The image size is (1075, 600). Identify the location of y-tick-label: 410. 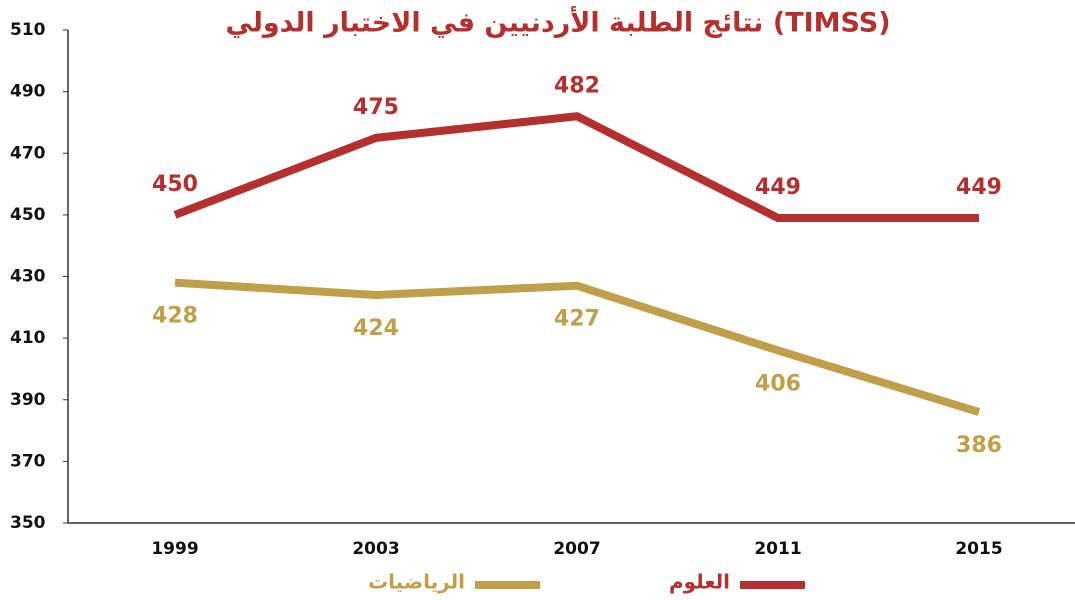
(28, 338).